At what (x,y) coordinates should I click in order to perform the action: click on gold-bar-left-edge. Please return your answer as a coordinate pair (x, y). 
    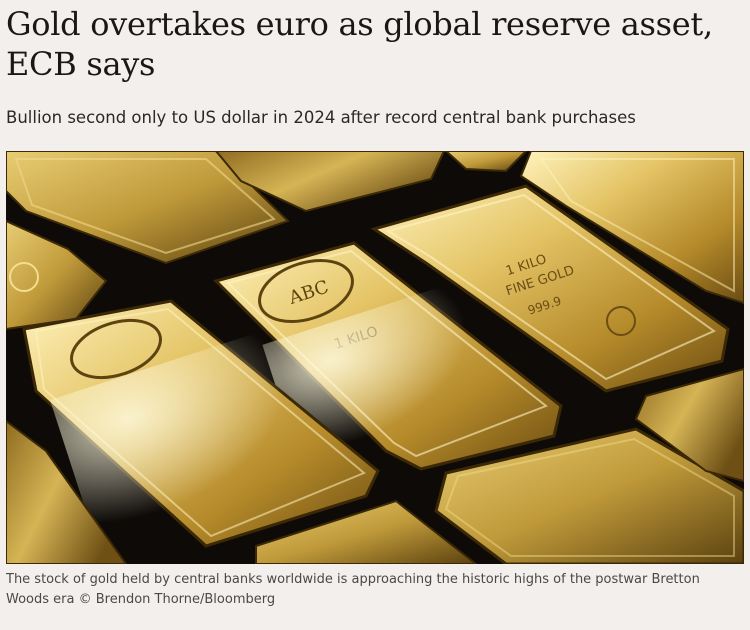
    Looking at the image, I should click on (57, 275).